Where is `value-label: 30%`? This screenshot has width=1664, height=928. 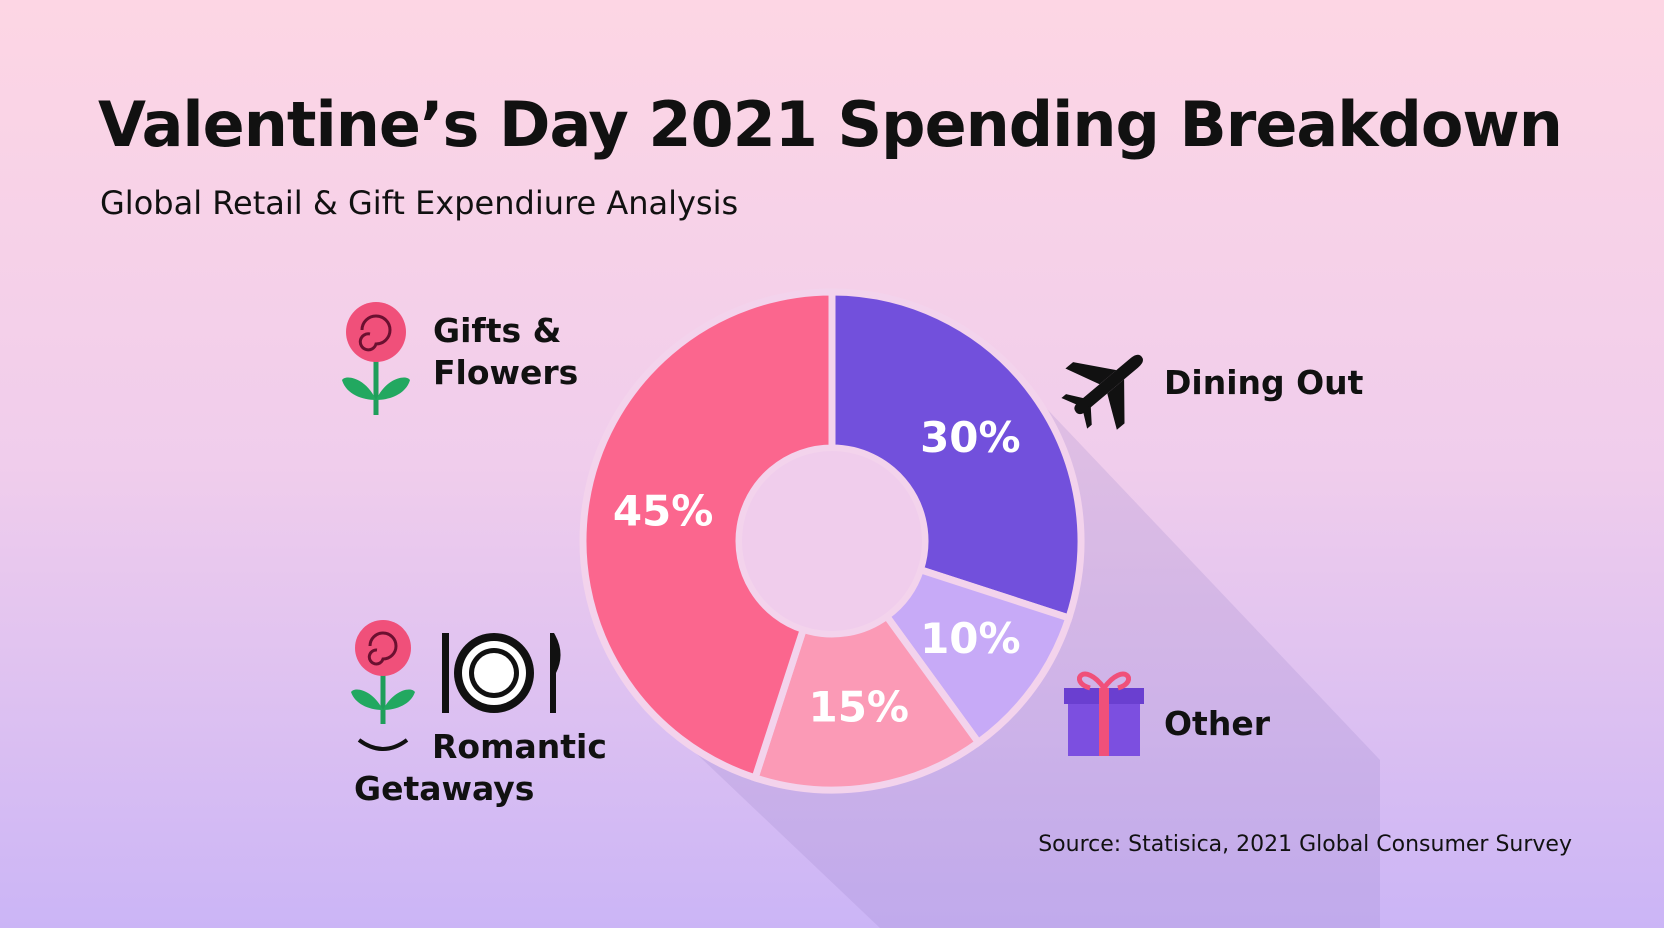
value-label: 30% is located at coordinates (970, 437).